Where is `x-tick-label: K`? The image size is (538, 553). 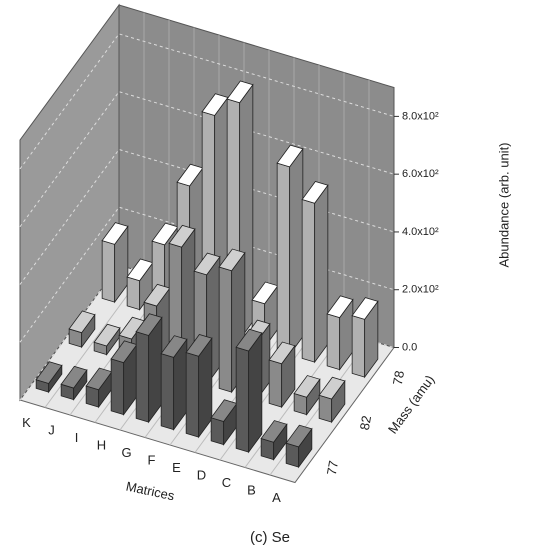
x-tick-label: K is located at coordinates (26, 422).